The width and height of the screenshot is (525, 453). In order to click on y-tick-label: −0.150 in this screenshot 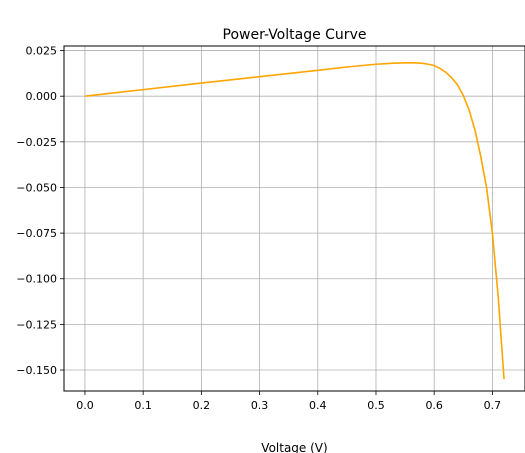, I will do `click(36, 370)`.